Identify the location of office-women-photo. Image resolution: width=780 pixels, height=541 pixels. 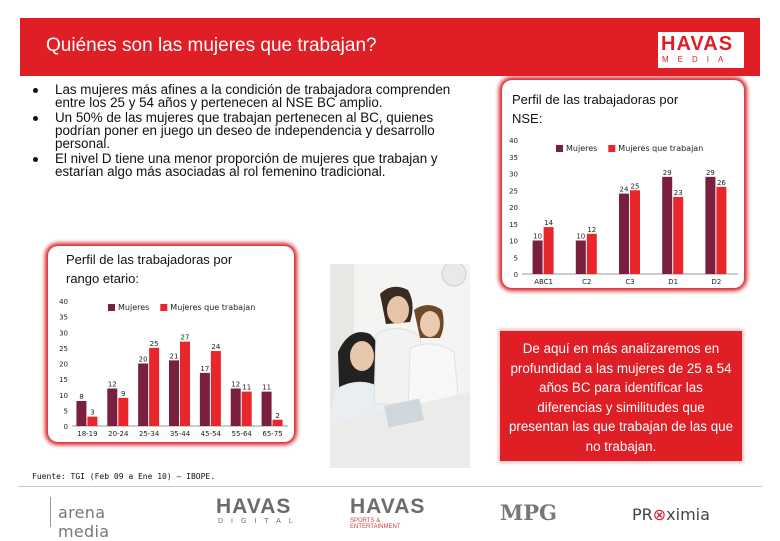
(400, 366).